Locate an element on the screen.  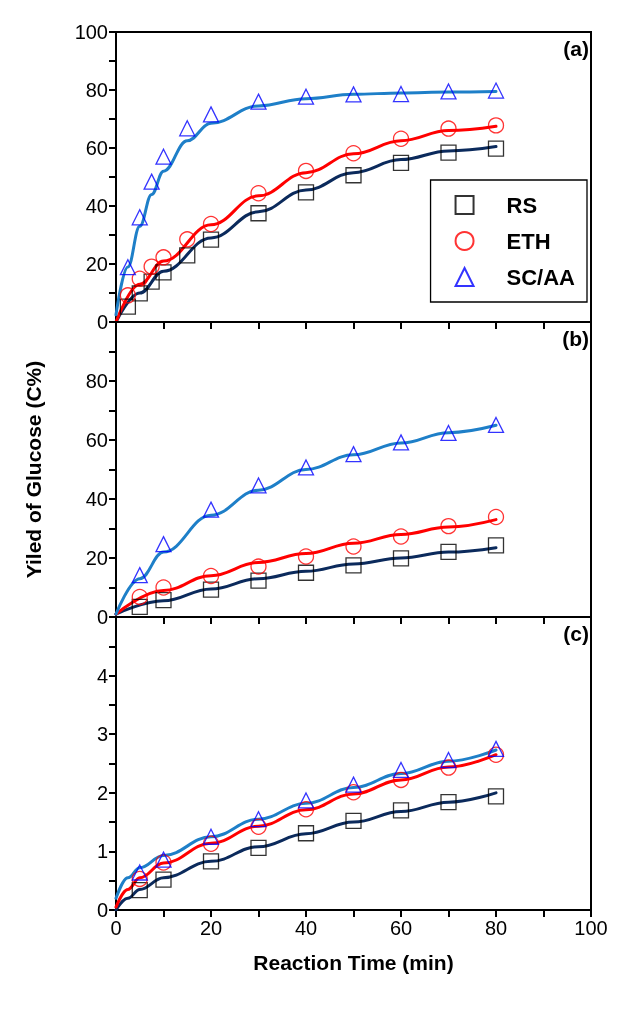
y-tick-label: 1 is located at coordinates (102, 851).